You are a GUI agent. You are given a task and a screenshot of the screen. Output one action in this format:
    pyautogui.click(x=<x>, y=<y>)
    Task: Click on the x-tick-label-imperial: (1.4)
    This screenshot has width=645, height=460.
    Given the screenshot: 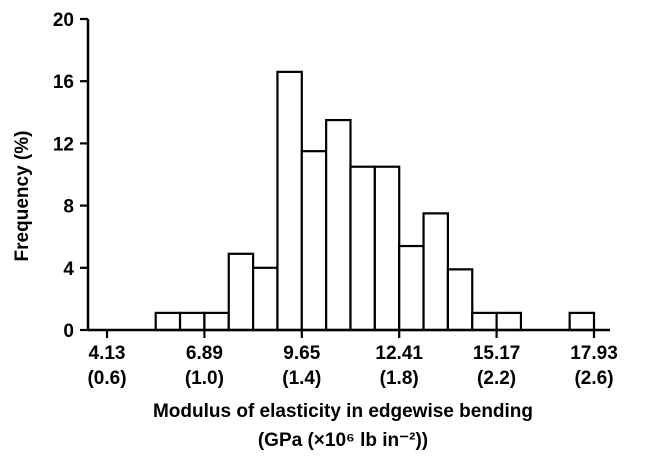 What is the action you would take?
    pyautogui.click(x=301, y=378)
    